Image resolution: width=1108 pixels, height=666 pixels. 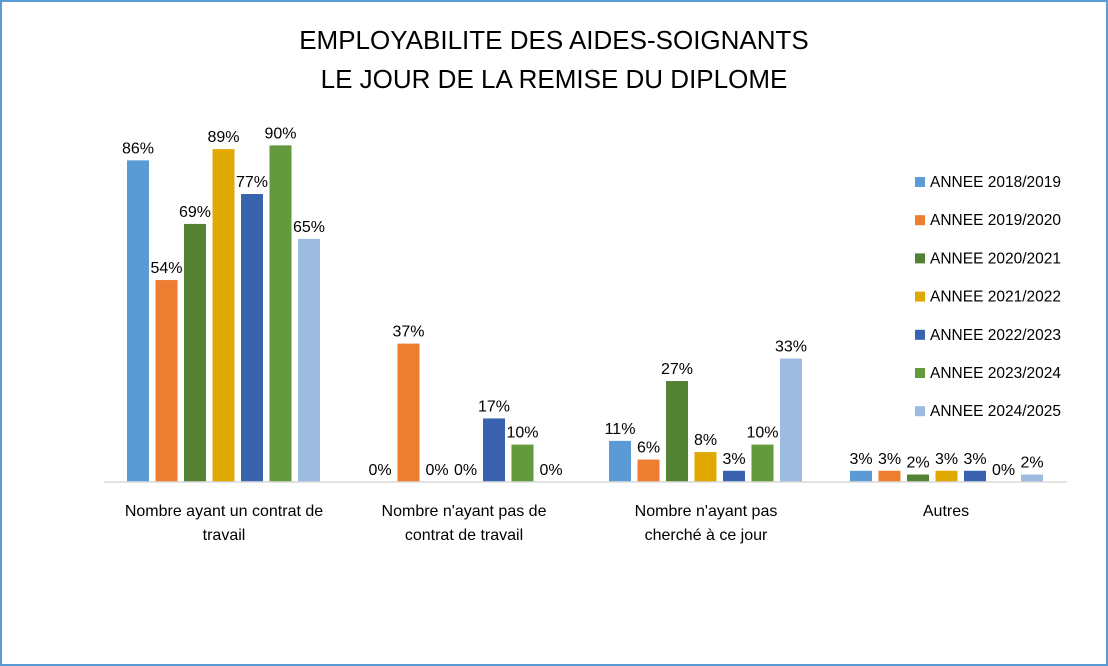 What do you see at coordinates (706, 535) in the screenshot?
I see `category-label: cherché à ce jour` at bounding box center [706, 535].